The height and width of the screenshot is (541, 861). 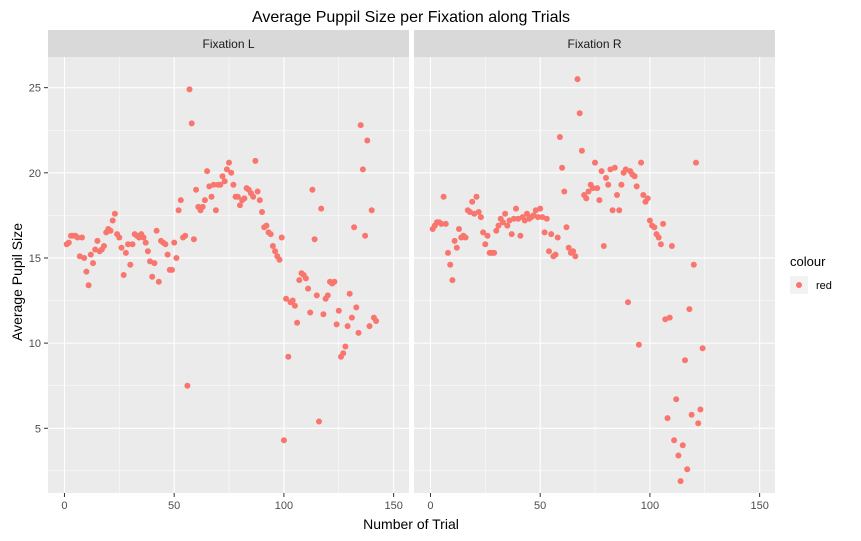 What do you see at coordinates (411, 524) in the screenshot?
I see `x-axis-label: Number of Trial` at bounding box center [411, 524].